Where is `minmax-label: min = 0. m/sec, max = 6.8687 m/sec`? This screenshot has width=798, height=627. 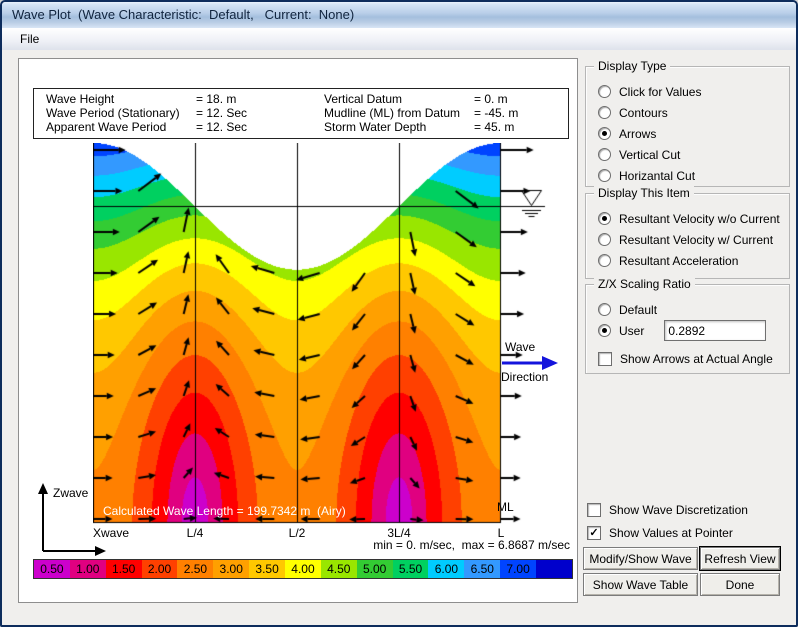 minmax-label: min = 0. m/sec, max = 6.8687 m/sec is located at coordinates (471, 545).